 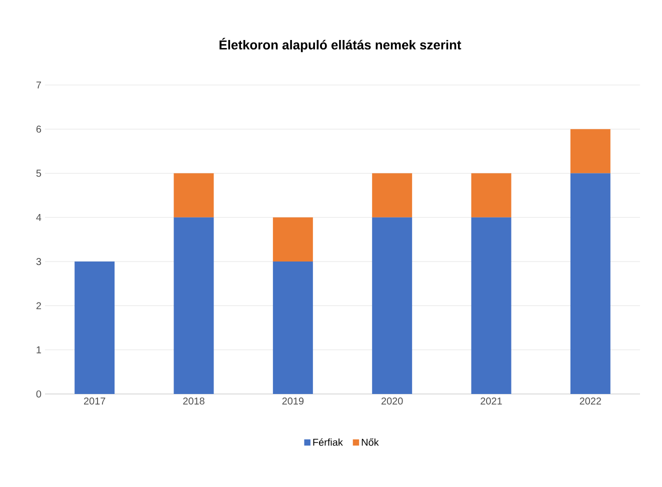 I want to click on legend-label: Férfiak, so click(x=328, y=442).